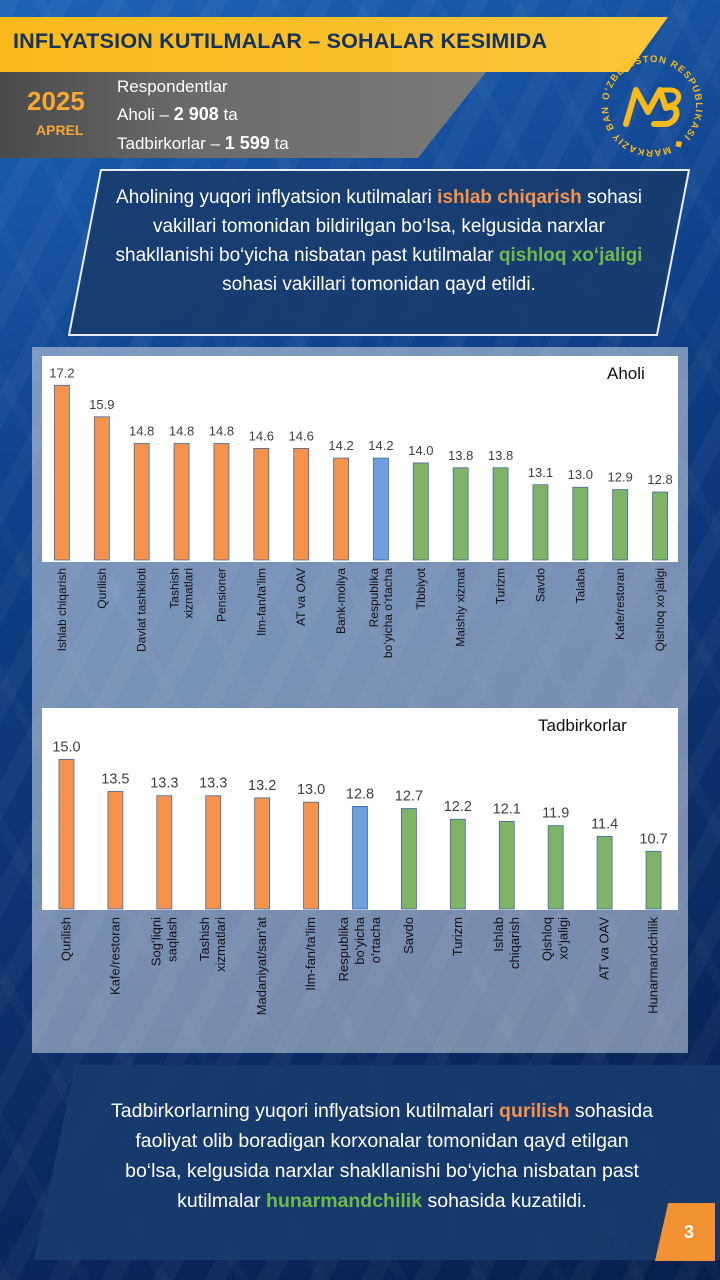 This screenshot has width=720, height=1280. I want to click on value-label-turizm: 13.8, so click(500, 455).